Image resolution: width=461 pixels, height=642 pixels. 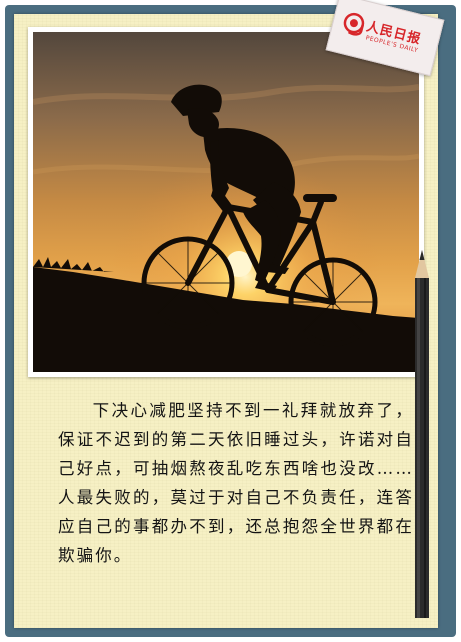 I want to click on people-daily-logo, so click(x=354, y=24).